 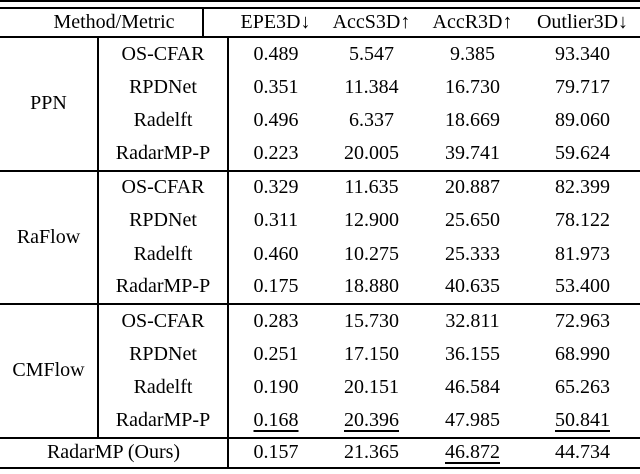 I want to click on value-cell-epe3d: 0.157, so click(x=276, y=452).